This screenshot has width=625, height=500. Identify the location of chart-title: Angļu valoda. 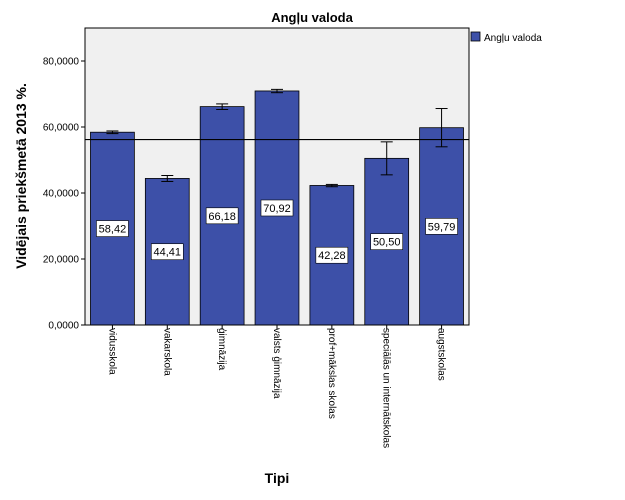
(312, 17).